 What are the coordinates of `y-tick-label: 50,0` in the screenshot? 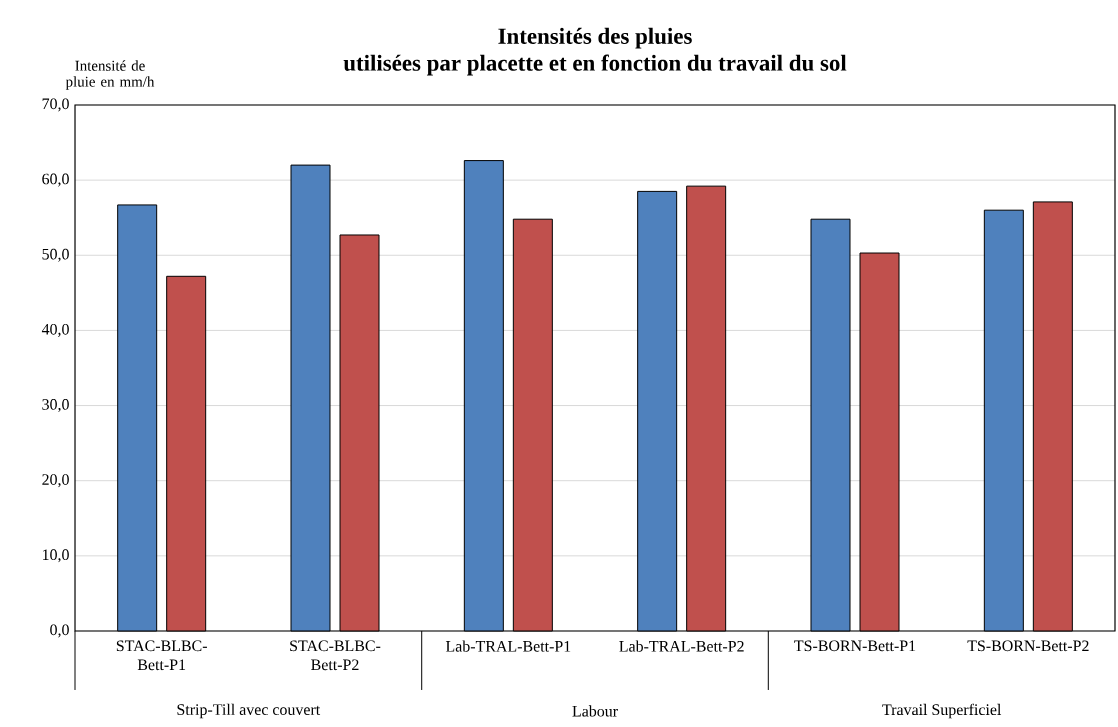 It's located at (55, 255).